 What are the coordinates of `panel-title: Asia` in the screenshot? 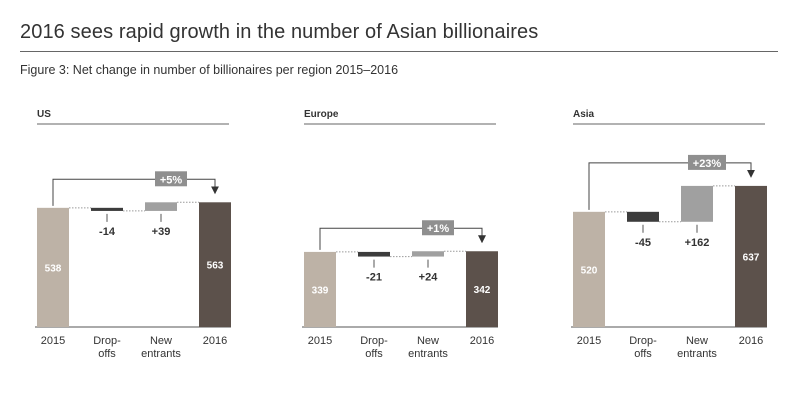 It's located at (584, 114).